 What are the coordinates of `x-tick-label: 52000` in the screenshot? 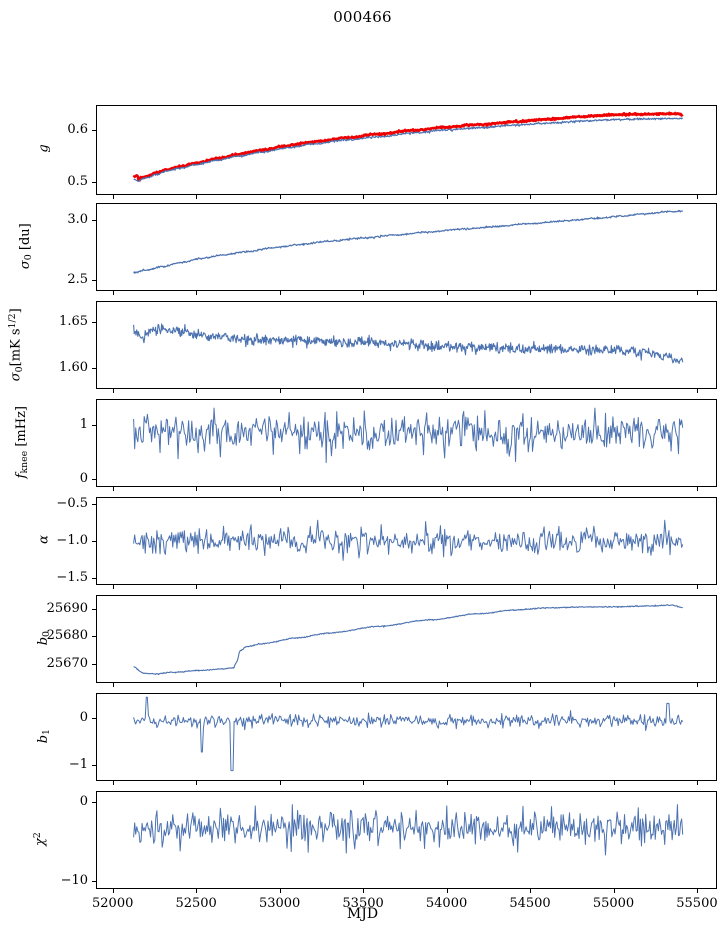 It's located at (113, 903).